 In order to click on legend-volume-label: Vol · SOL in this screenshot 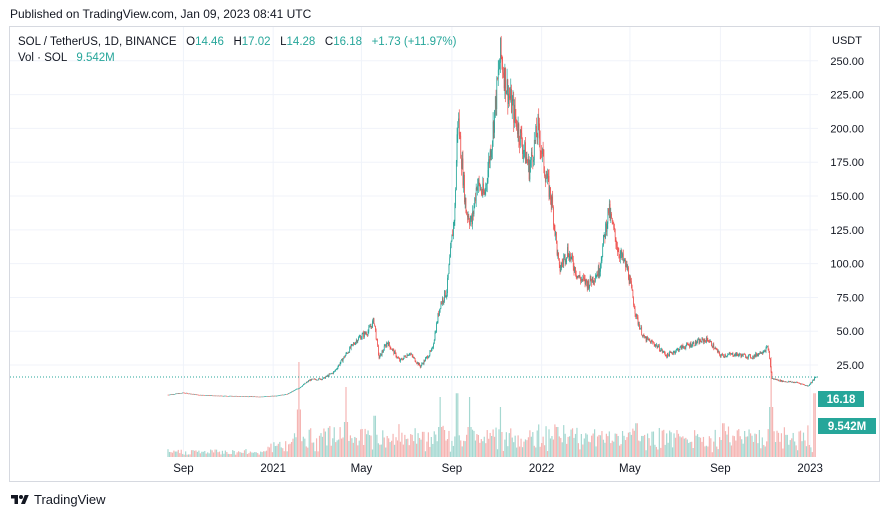, I will do `click(42, 58)`.